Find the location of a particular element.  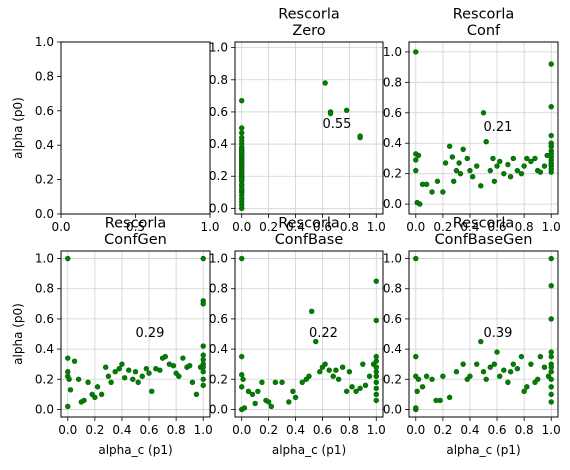

x-tick-label: 0.0 is located at coordinates (415, 227).